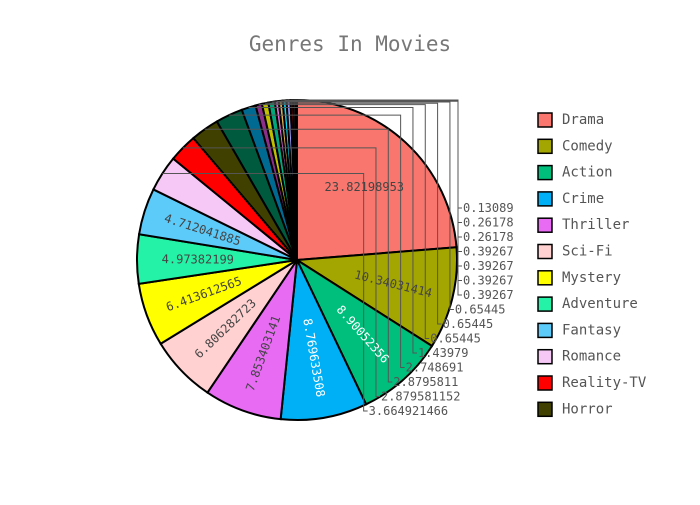  Describe the element at coordinates (591, 330) in the screenshot. I see `legend-label: Fantasy` at that location.